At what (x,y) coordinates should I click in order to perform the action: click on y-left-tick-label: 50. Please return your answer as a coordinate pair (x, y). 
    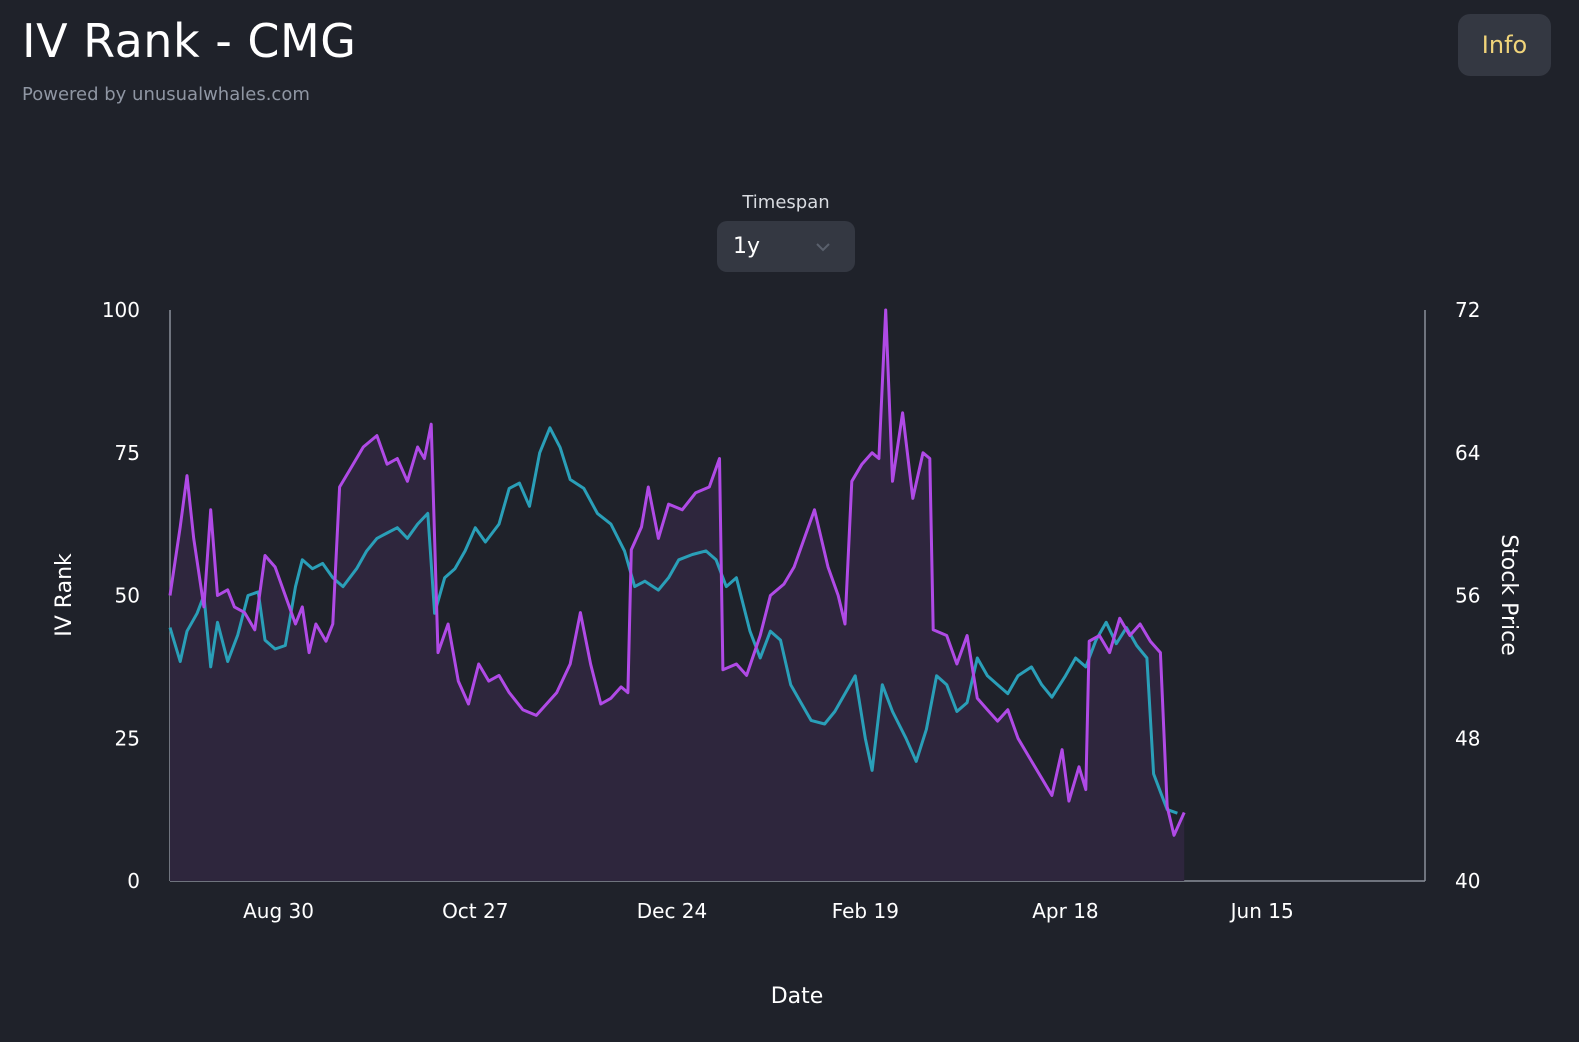
    Looking at the image, I should click on (127, 596).